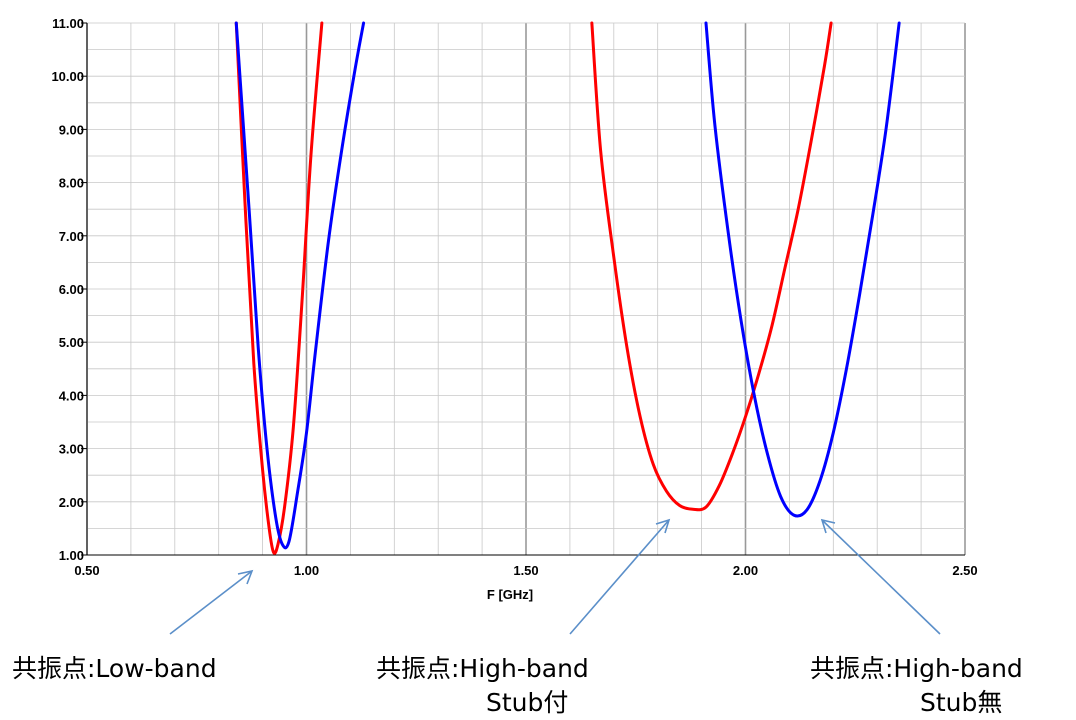  I want to click on x-tick-label: 2.50, so click(964, 570).